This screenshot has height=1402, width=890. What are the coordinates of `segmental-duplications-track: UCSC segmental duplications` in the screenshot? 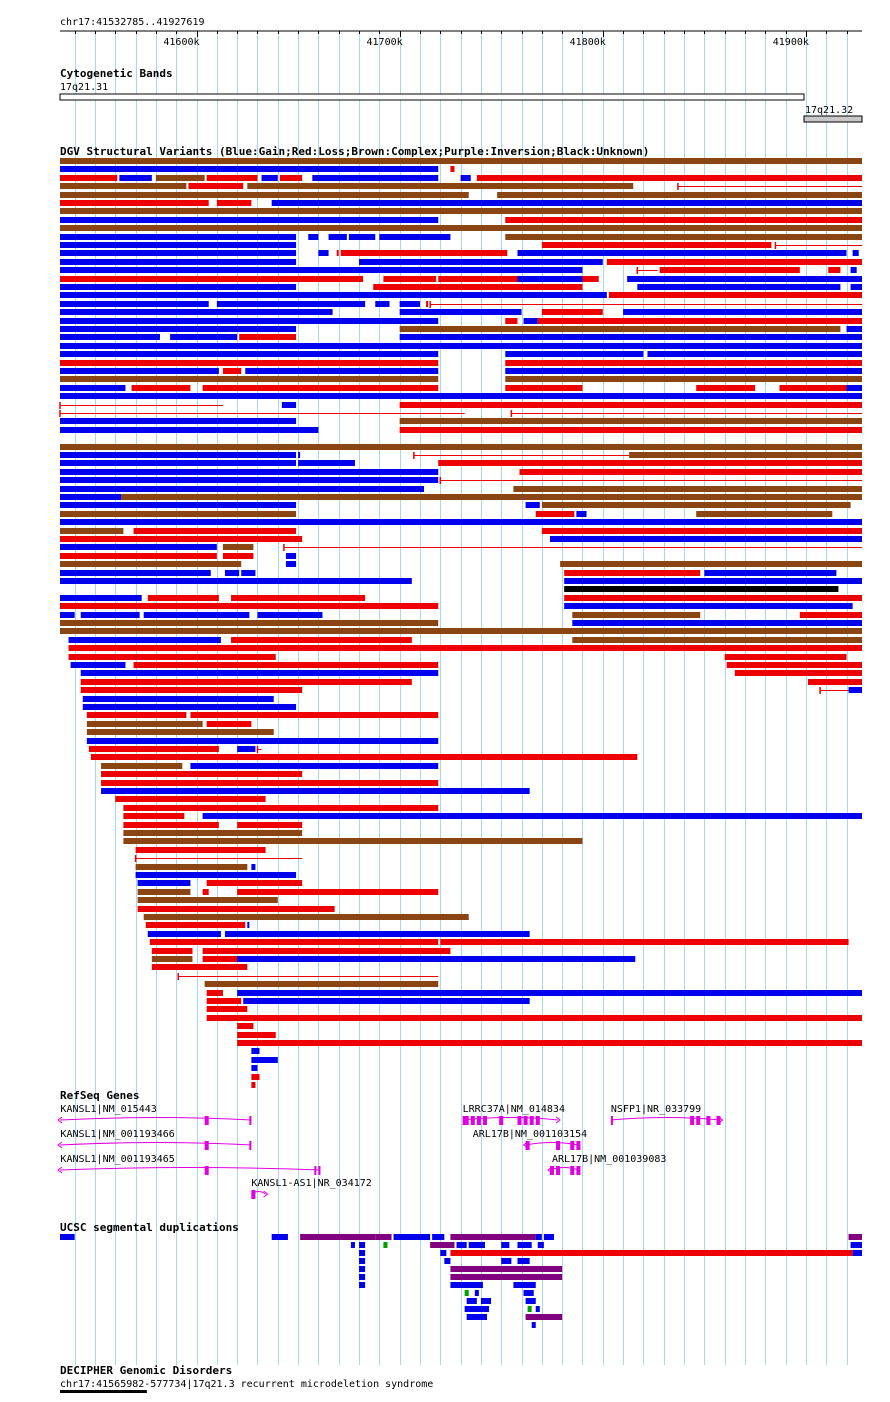 It's located at (461, 1274).